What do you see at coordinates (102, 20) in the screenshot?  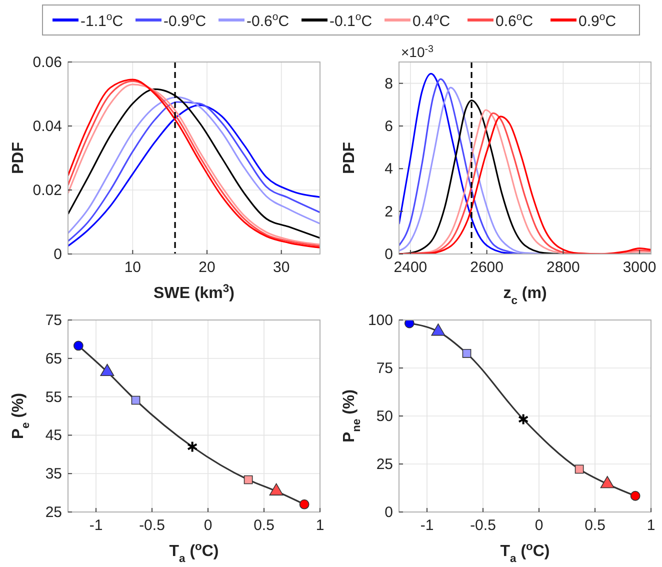 I see `legend-label: -1.1$^{o}$C` at bounding box center [102, 20].